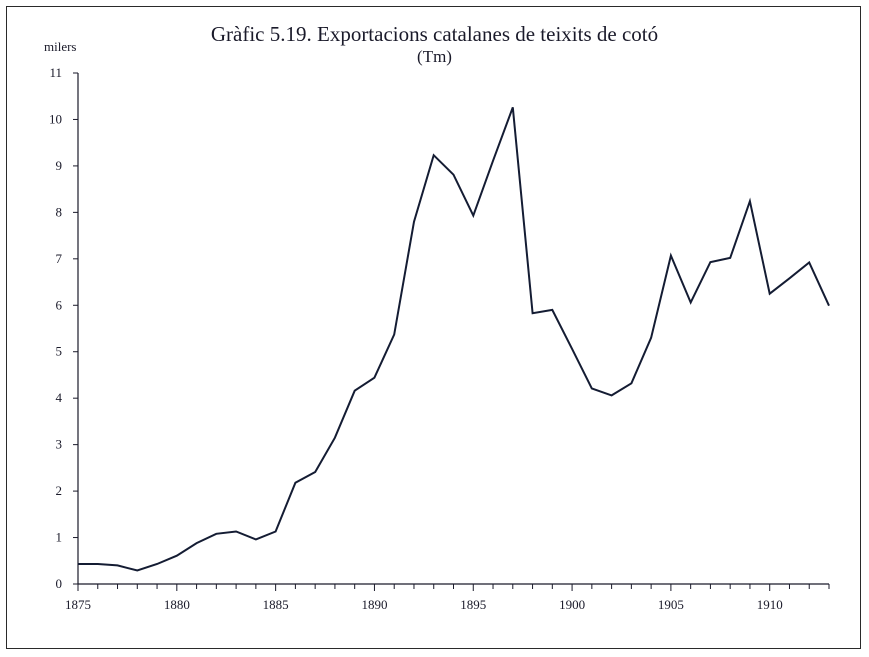 This screenshot has height=657, width=869. Describe the element at coordinates (473, 604) in the screenshot. I see `x-tick-label: 1895` at that location.